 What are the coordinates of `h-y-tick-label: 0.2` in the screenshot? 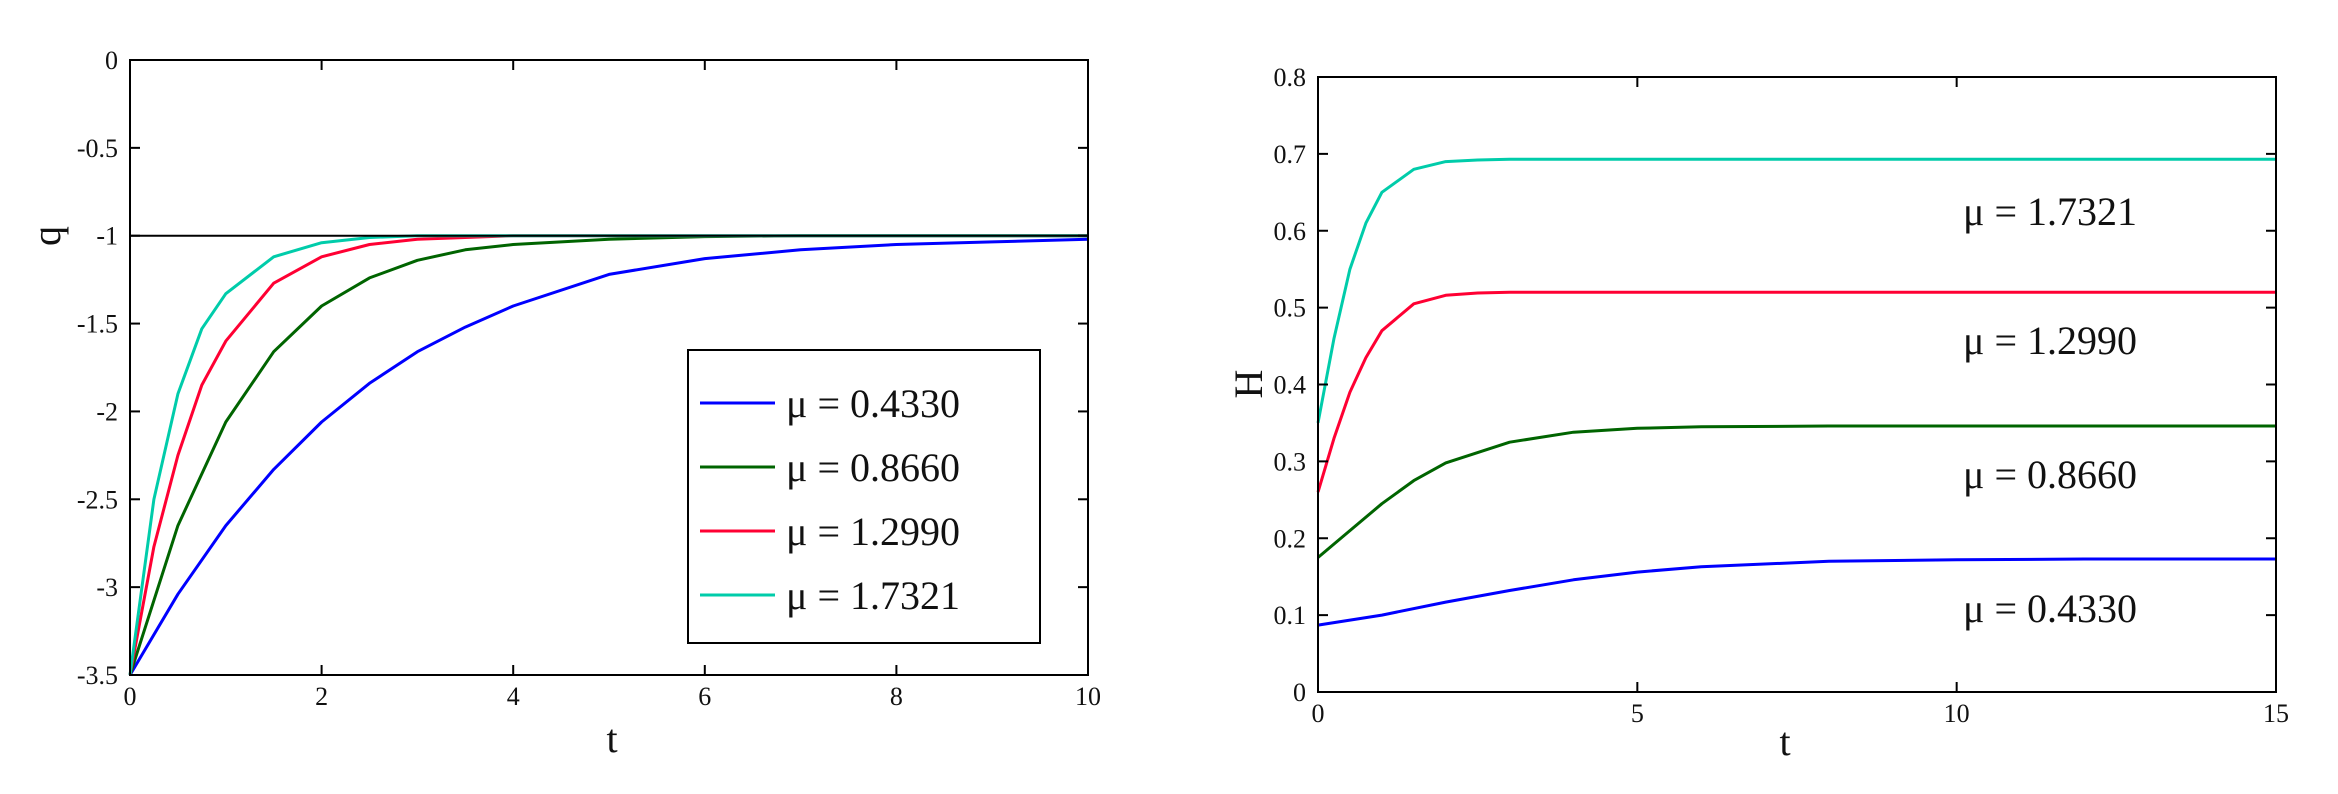 It's located at (1290, 538).